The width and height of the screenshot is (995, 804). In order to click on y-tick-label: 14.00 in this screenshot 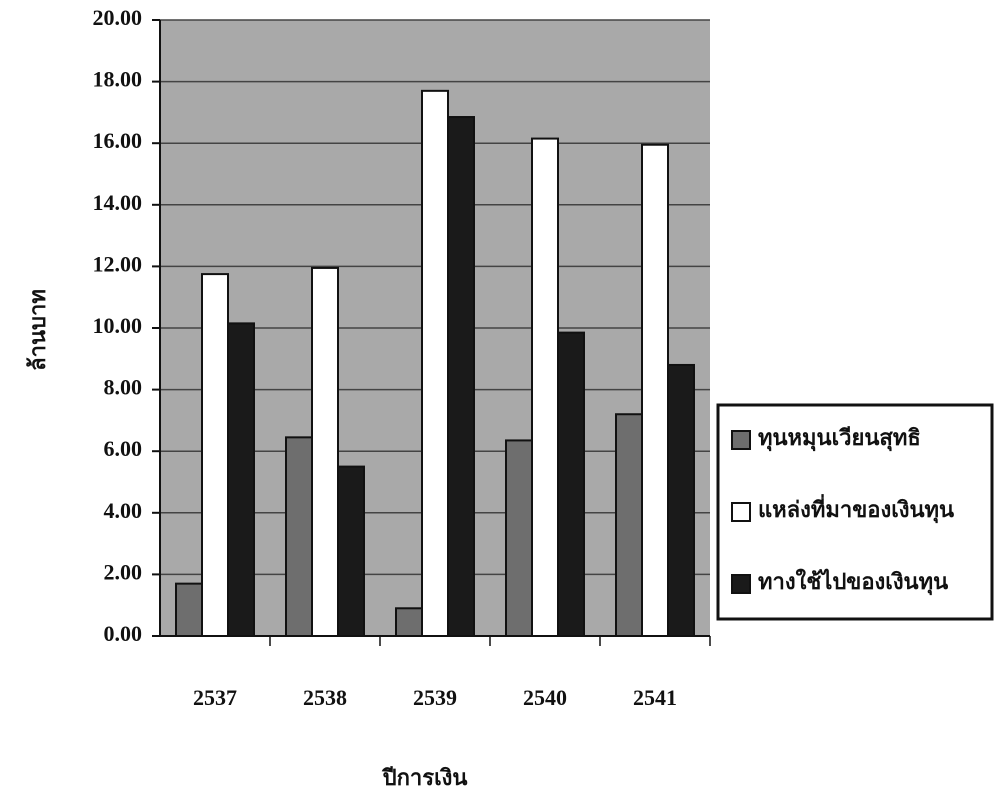, I will do `click(118, 202)`.